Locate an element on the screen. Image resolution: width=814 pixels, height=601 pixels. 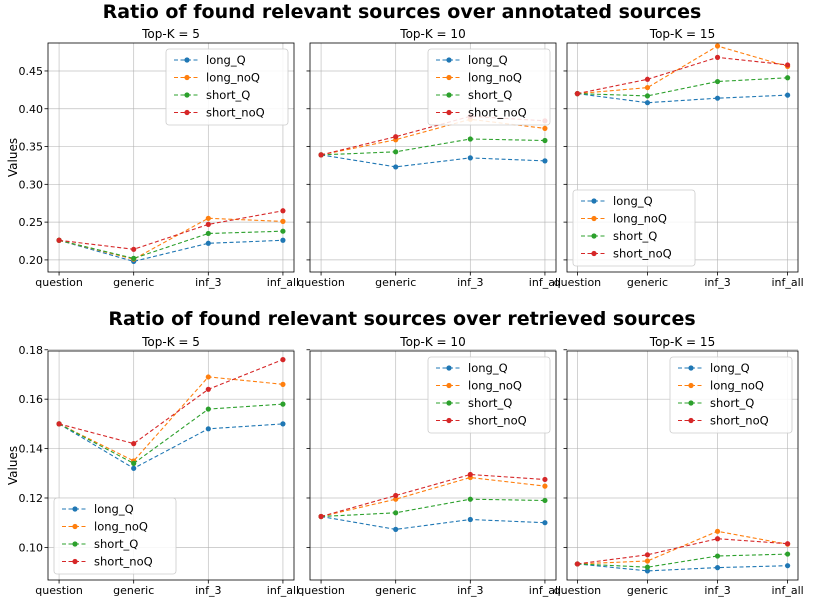
subplot-title: Top-K = 15 is located at coordinates (682, 34).